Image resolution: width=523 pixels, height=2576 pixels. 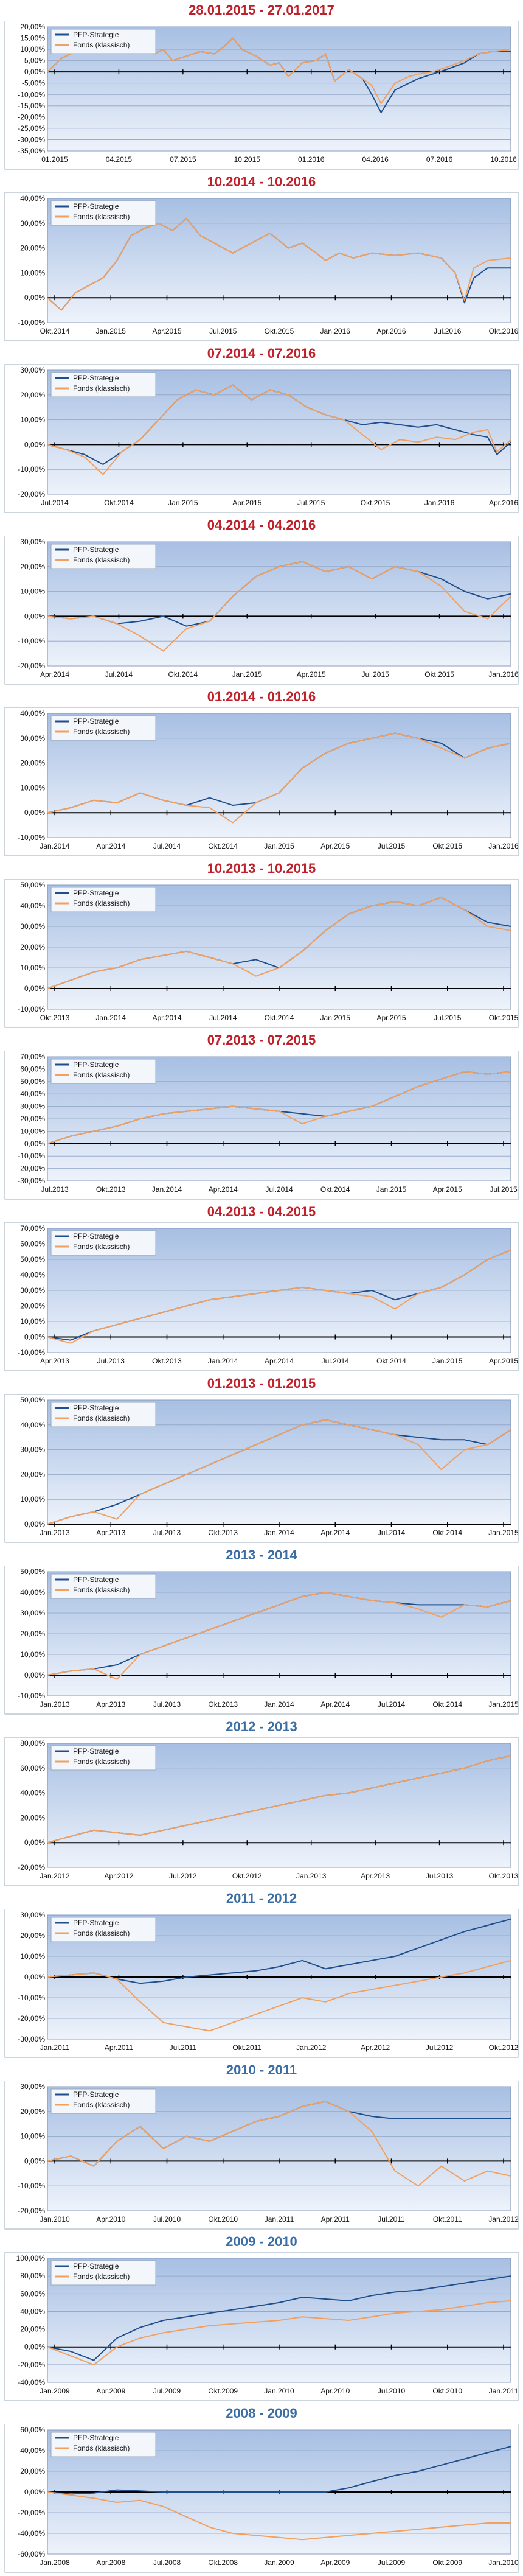 I want to click on y-tick-label: -30,00%, so click(x=31, y=2039).